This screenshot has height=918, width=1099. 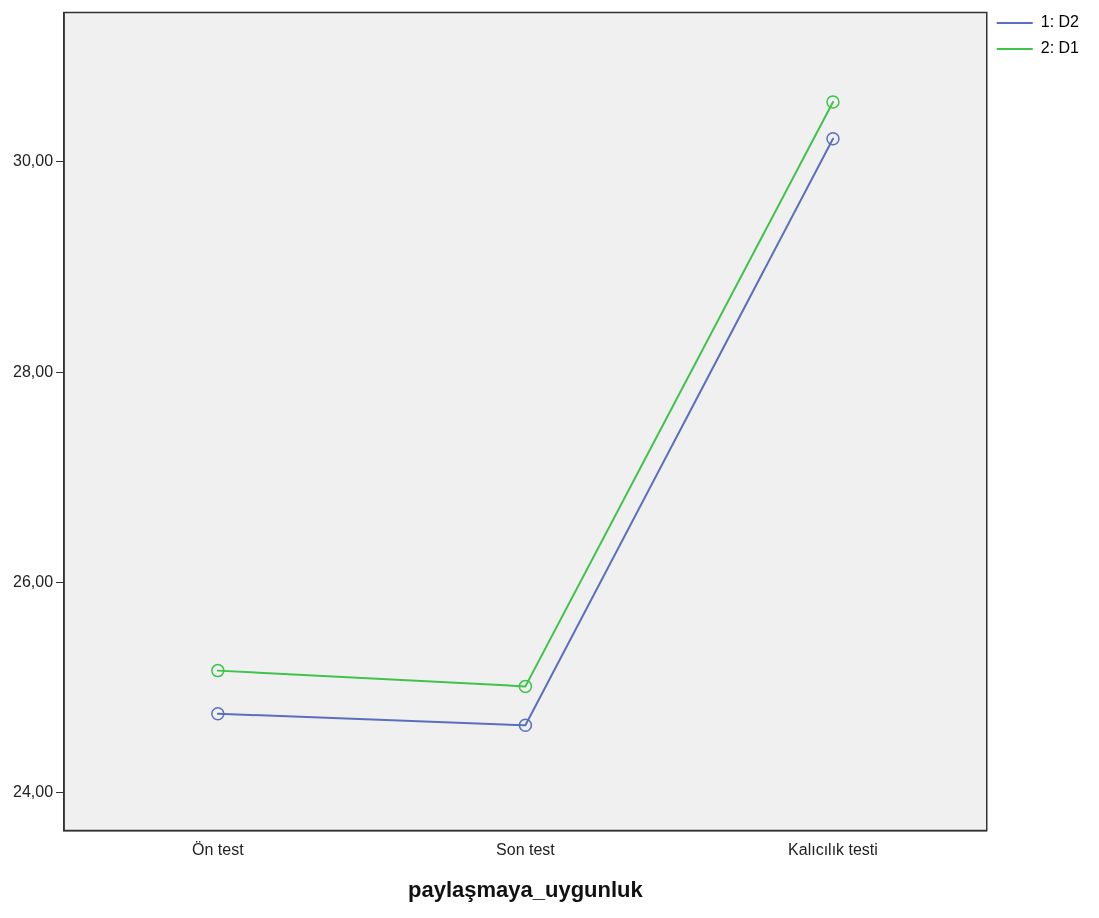 I want to click on y-tick-label: 26,00, so click(x=33, y=581).